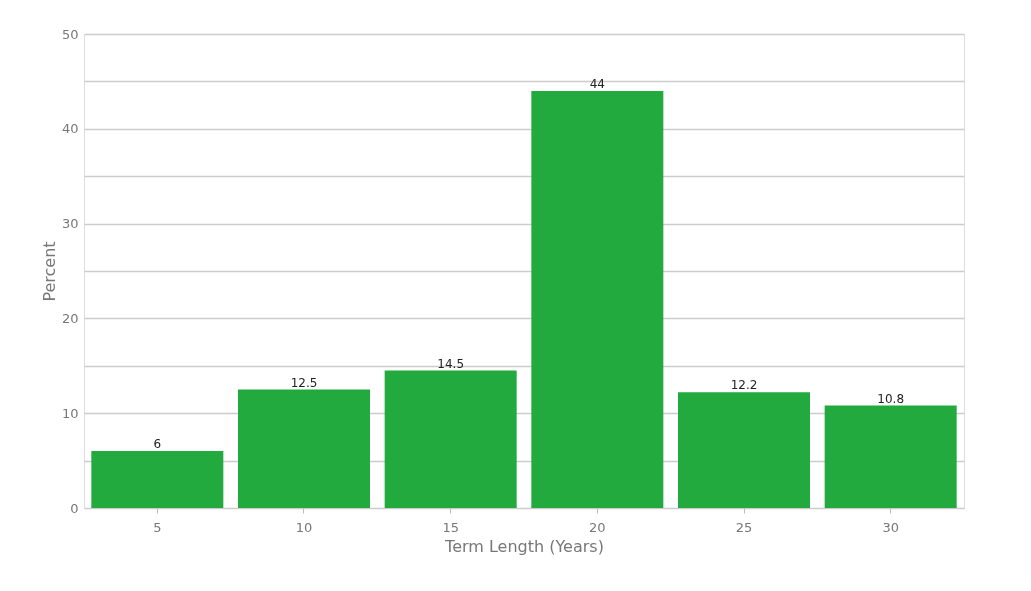  Describe the element at coordinates (524, 546) in the screenshot. I see `x-axis-title: Term Length (Years)` at that location.